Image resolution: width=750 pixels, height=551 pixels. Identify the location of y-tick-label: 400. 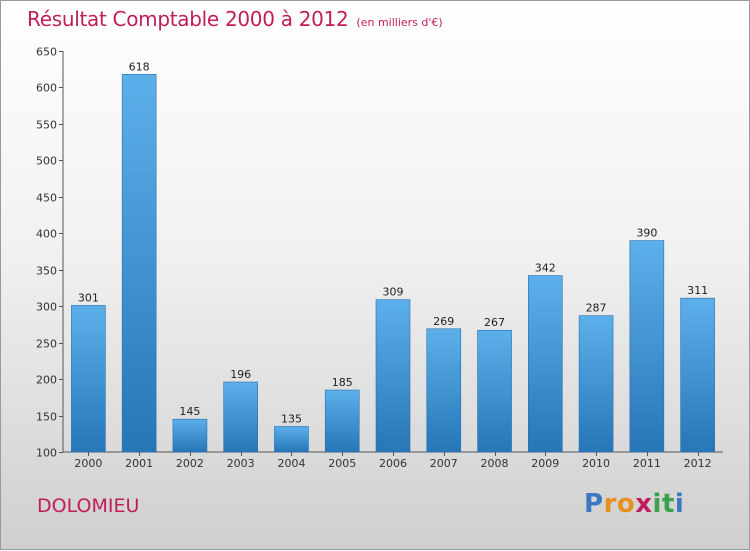
(46, 234).